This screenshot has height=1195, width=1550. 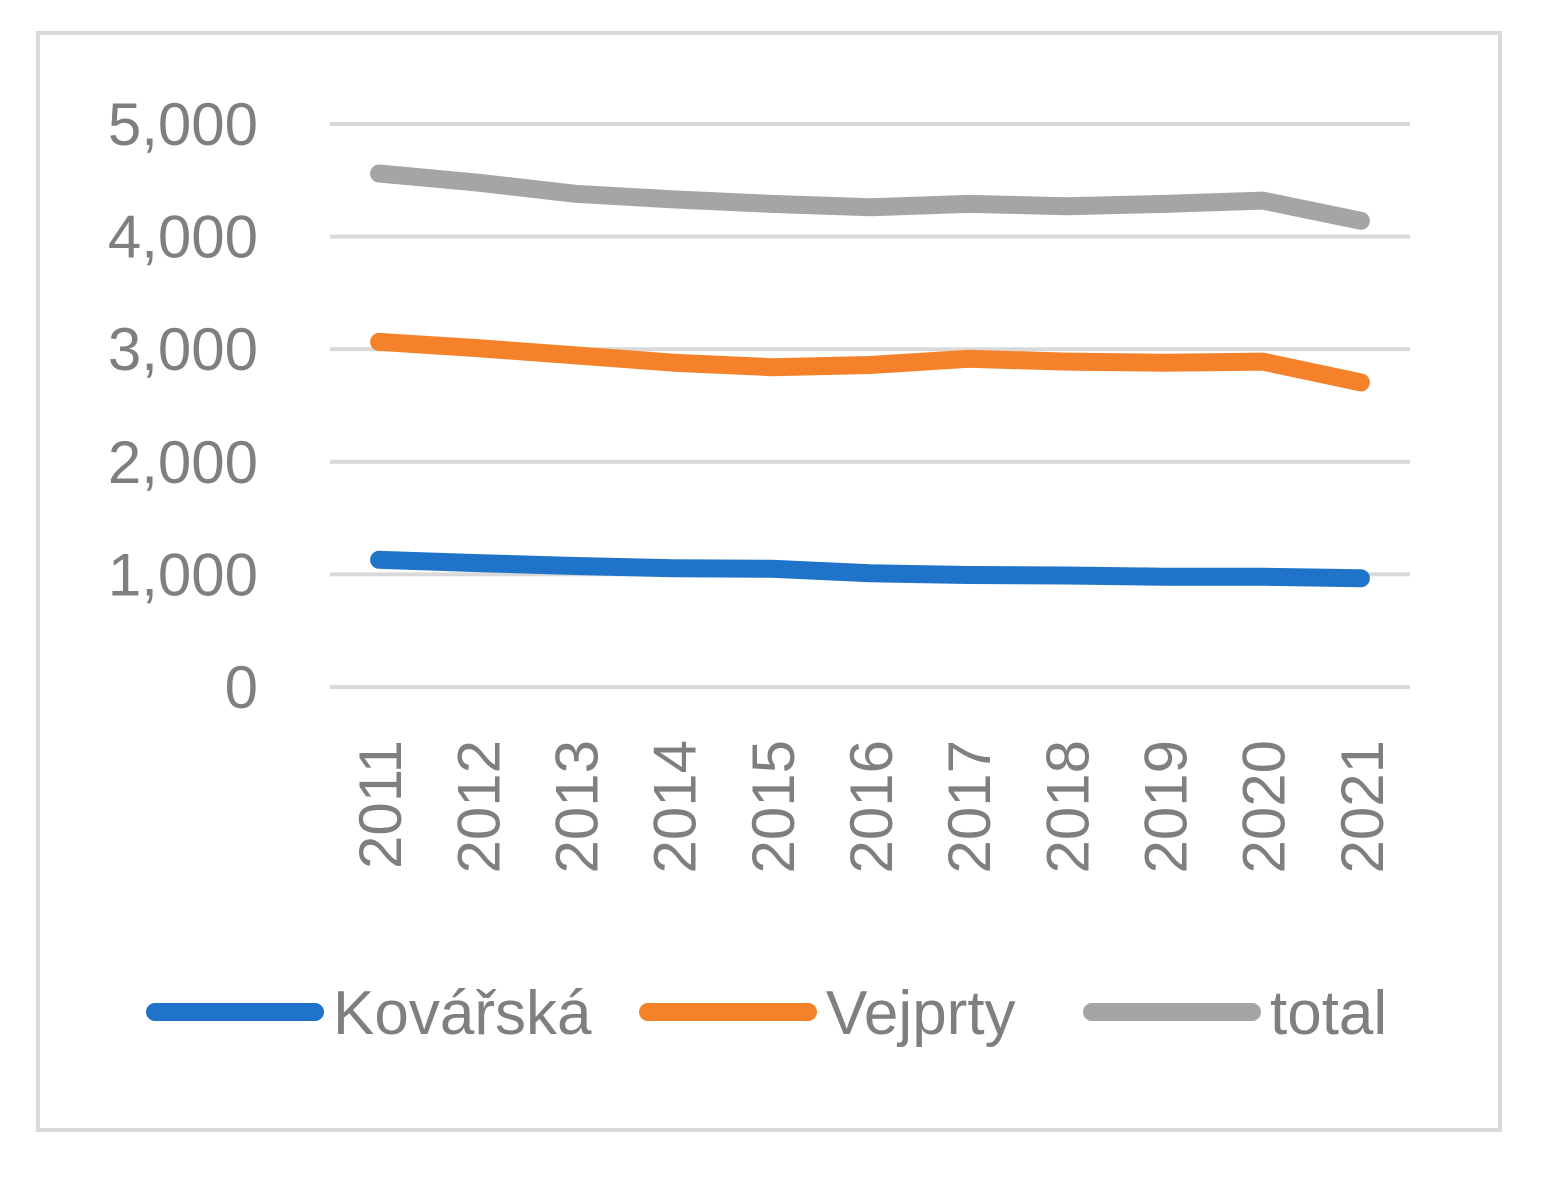 What do you see at coordinates (183, 574) in the screenshot?
I see `y-tick-label: 1,000` at bounding box center [183, 574].